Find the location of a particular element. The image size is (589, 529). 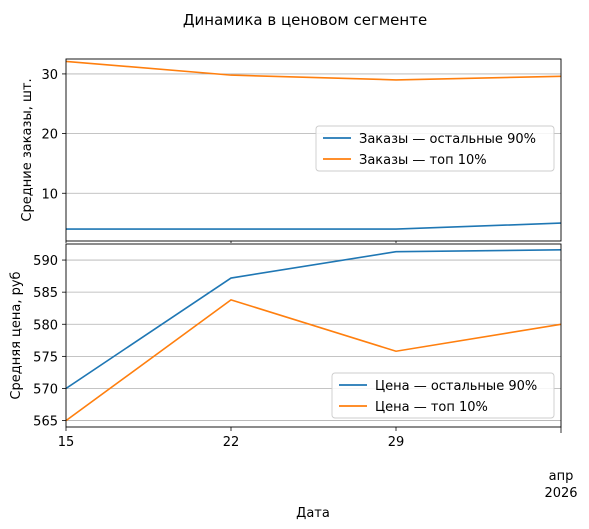

y-tick-label: 30 is located at coordinates (49, 75).